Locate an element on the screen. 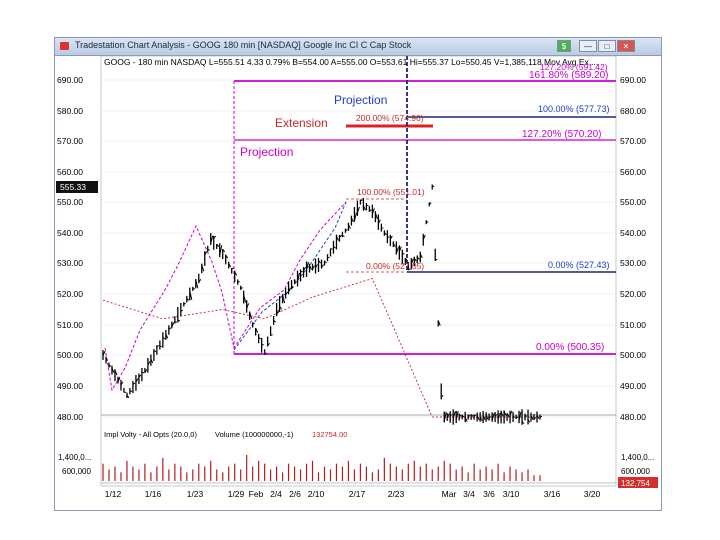  y-tick-label-left: 560.00 is located at coordinates (70, 172).